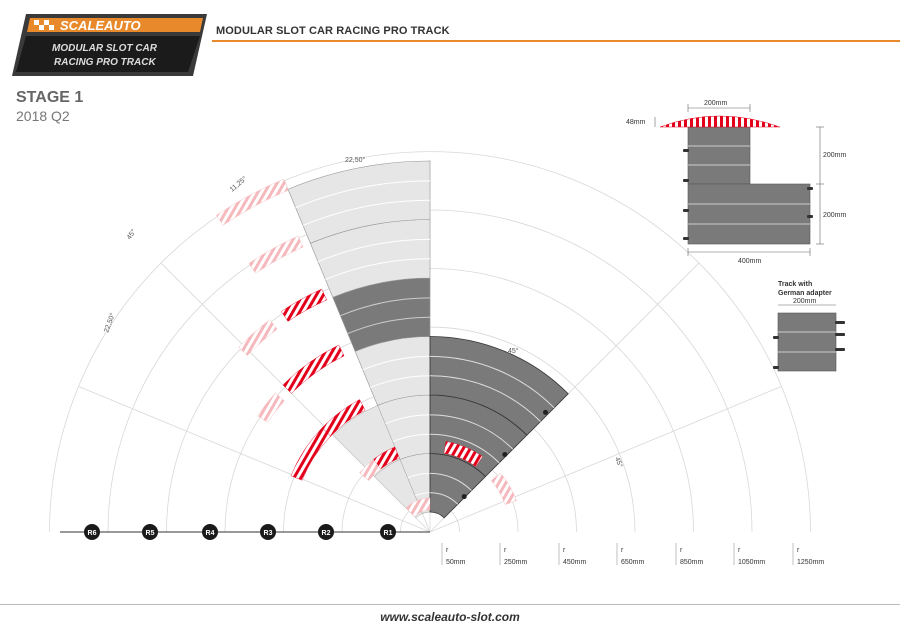  What do you see at coordinates (100, 25) in the screenshot?
I see `logo-brand: SCALEAUTO` at bounding box center [100, 25].